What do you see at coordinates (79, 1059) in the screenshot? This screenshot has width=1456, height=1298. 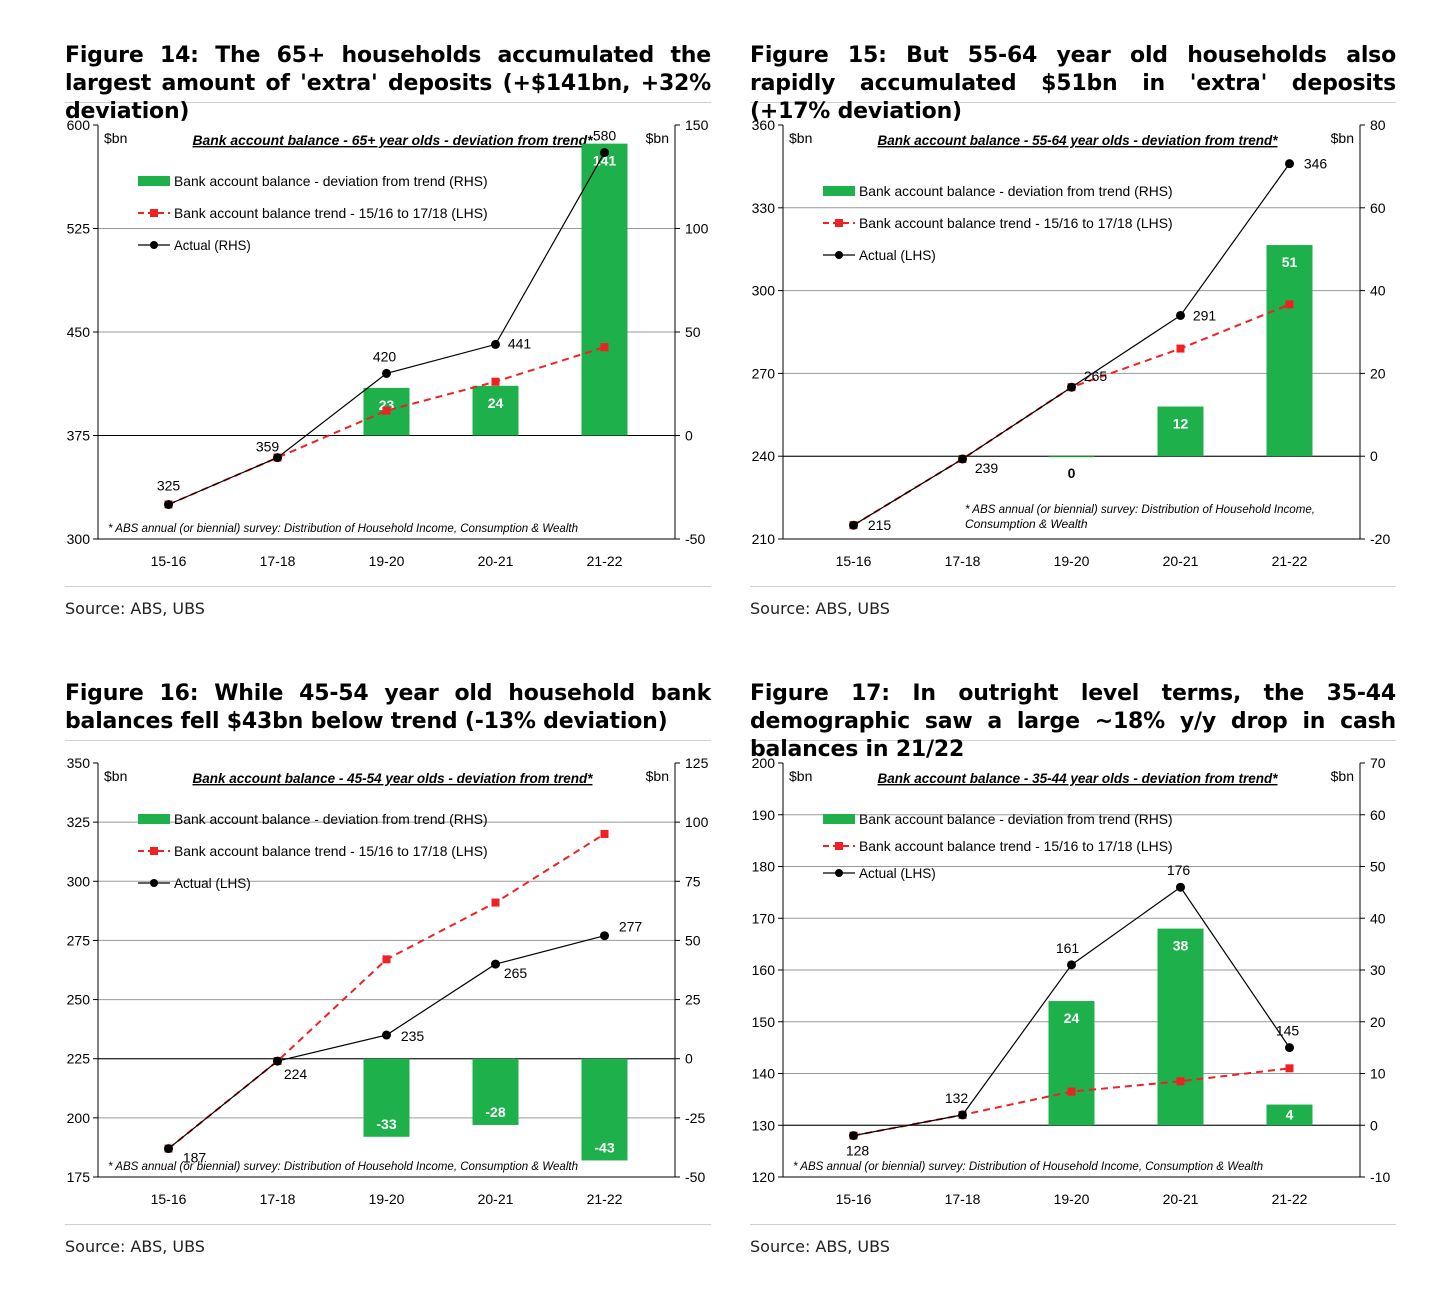 I see `left-tick-label: 225` at bounding box center [79, 1059].